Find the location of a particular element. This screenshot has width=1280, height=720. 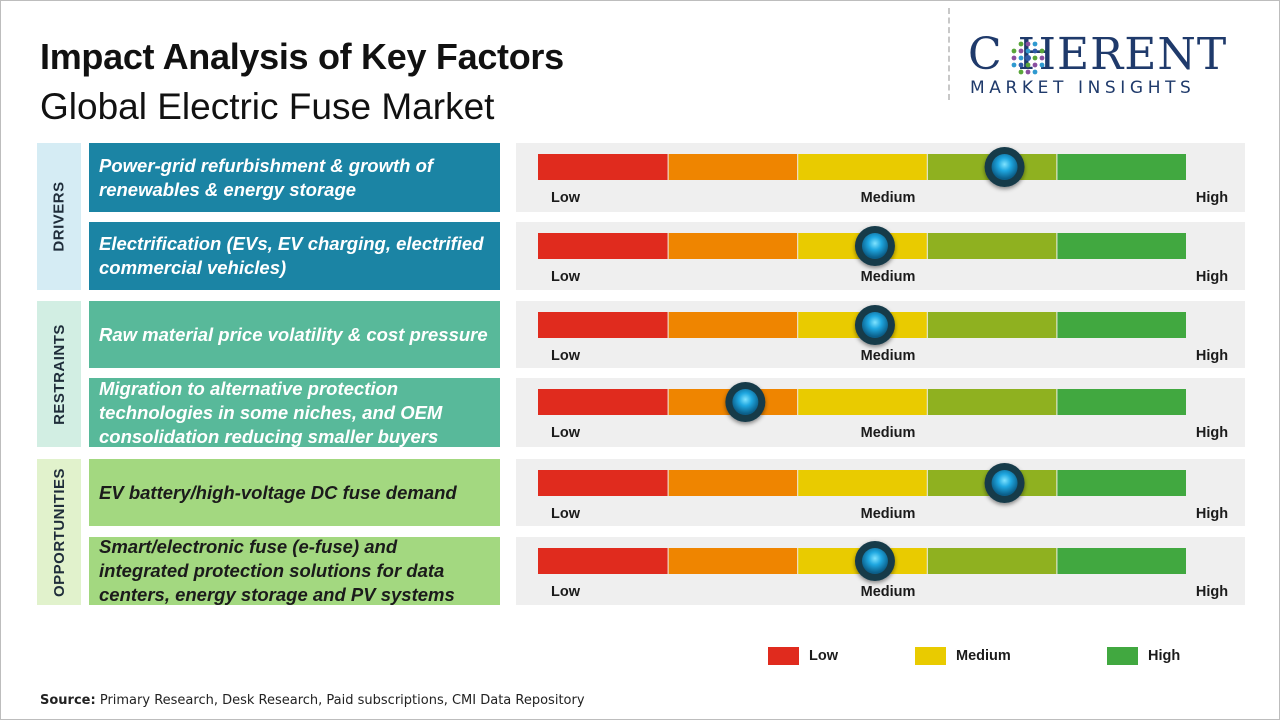

legend-label: High is located at coordinates (1164, 656).